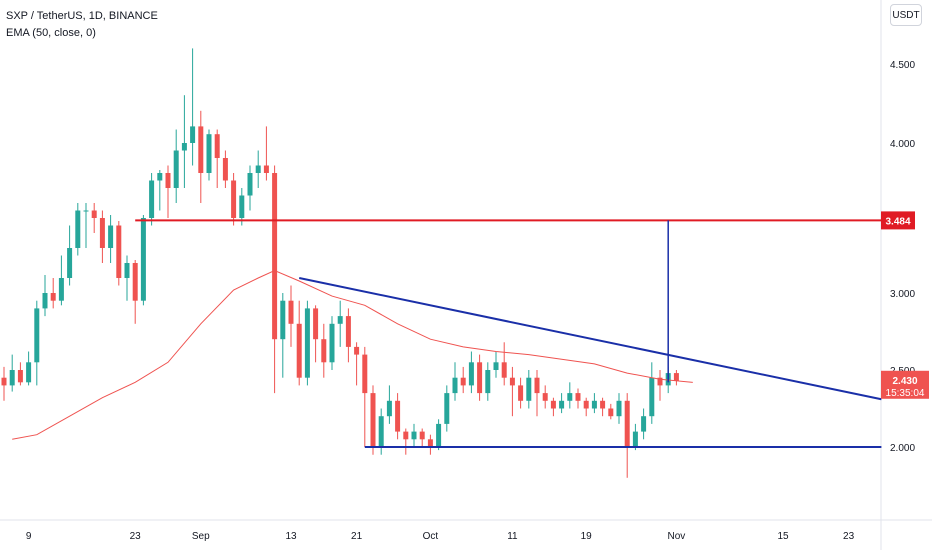 This screenshot has height=550, width=932. I want to click on x-tick-label: 11, so click(512, 536).